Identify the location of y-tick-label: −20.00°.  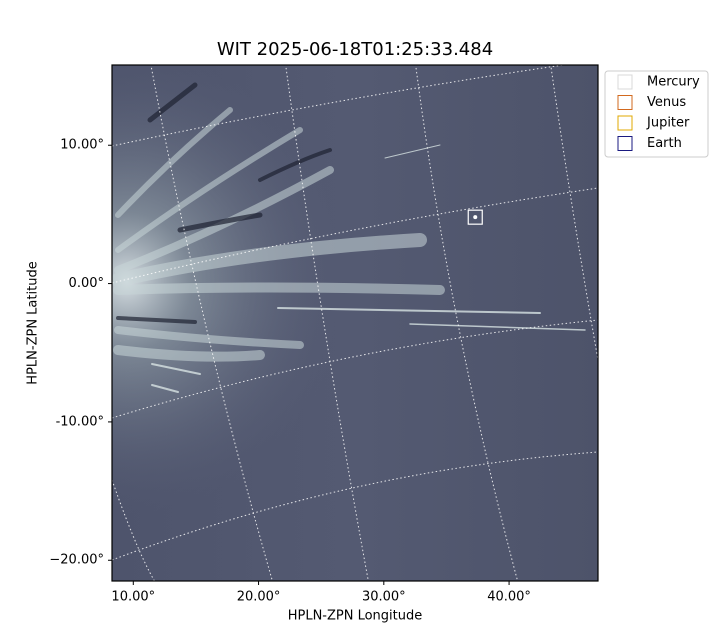
(76, 560).